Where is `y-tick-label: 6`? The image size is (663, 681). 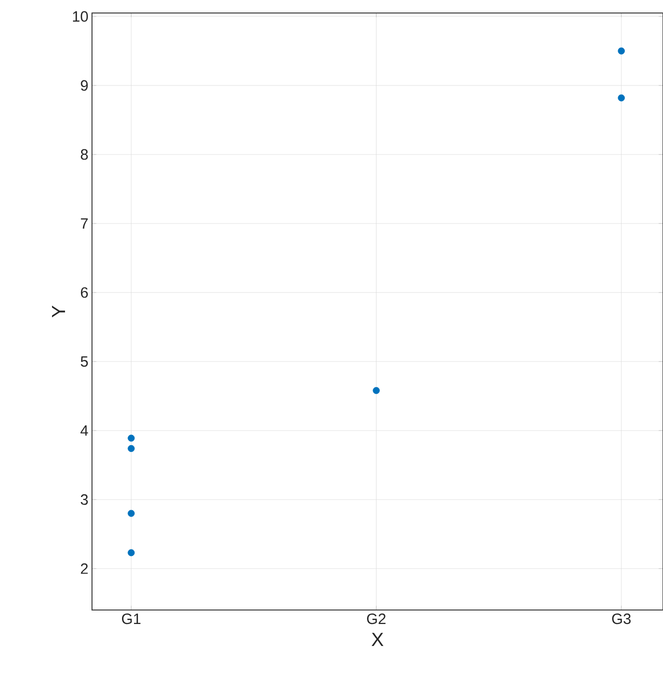
y-tick-label: 6 is located at coordinates (84, 292).